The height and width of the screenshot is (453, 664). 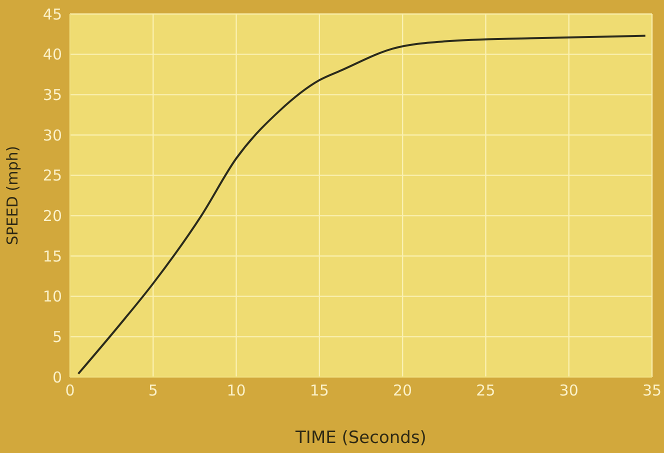 What do you see at coordinates (402, 391) in the screenshot?
I see `x-tick-label: 20` at bounding box center [402, 391].